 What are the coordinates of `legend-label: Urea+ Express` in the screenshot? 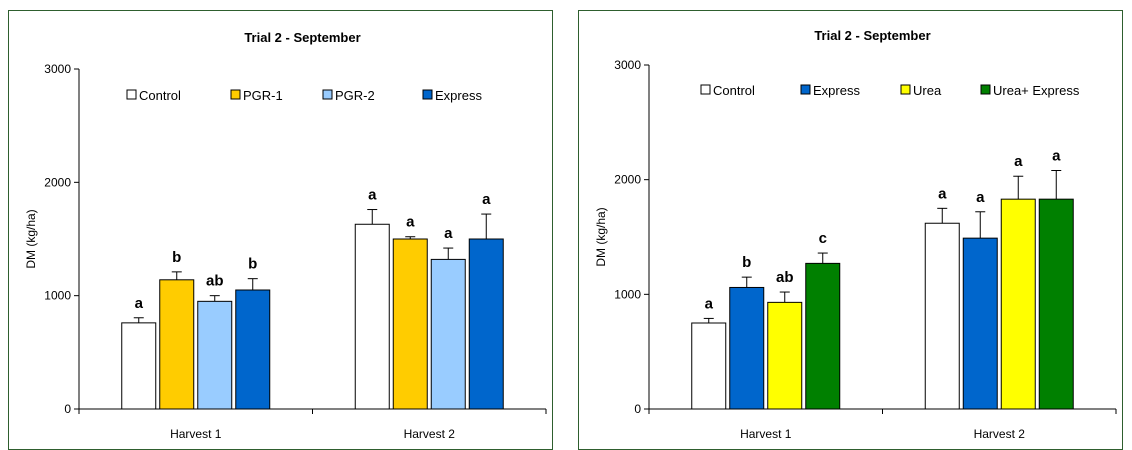 It's located at (1036, 90).